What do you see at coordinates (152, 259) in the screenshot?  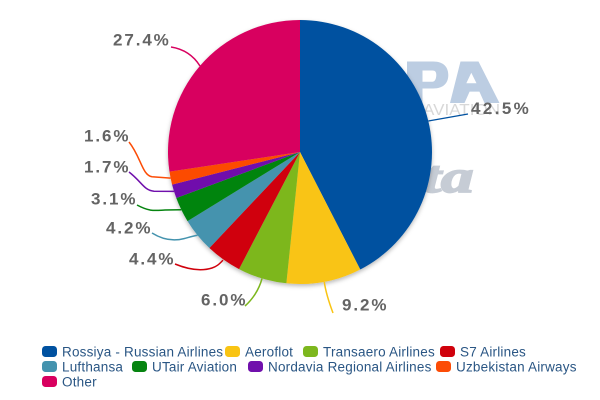 I see `svg-text: 4.4%` at bounding box center [152, 259].